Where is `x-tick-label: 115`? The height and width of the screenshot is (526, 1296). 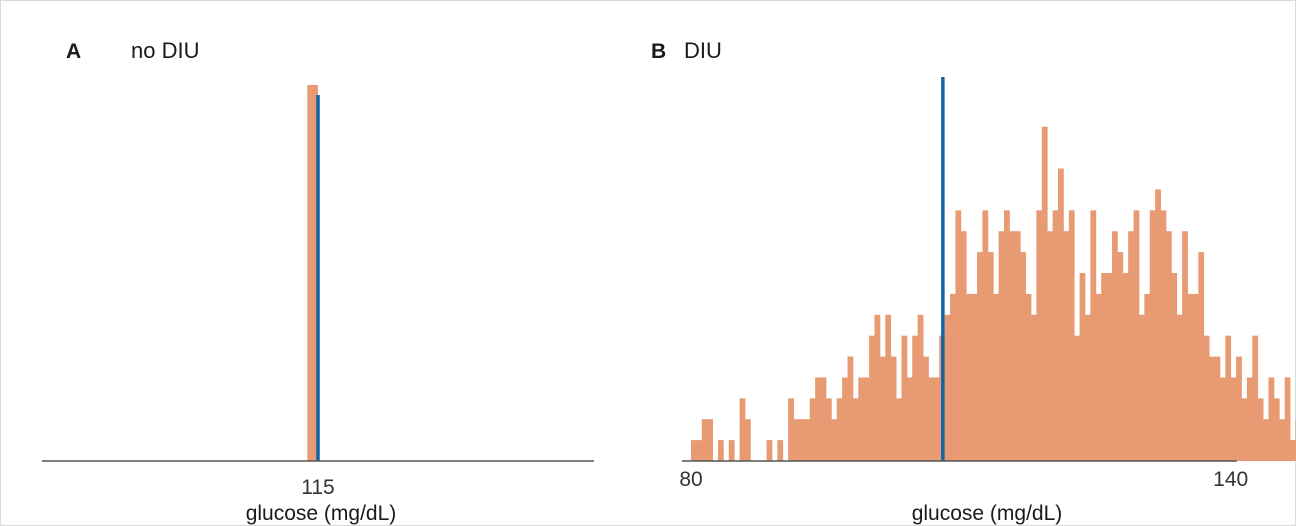 x-tick-label: 115 is located at coordinates (317, 487).